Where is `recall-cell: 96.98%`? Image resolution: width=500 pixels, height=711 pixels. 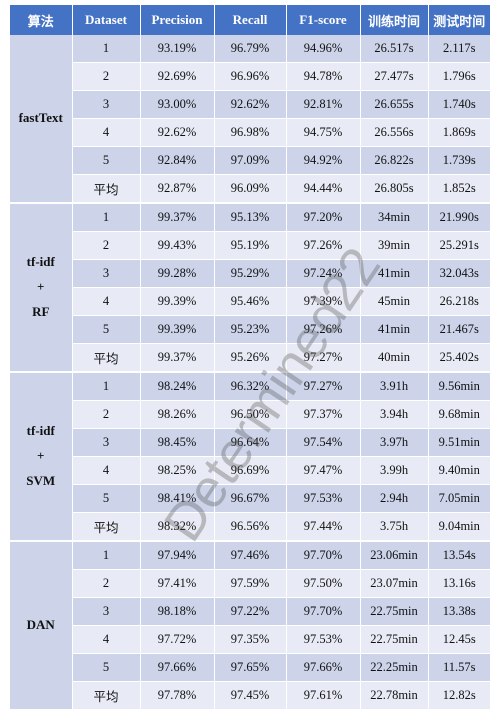
recall-cell: 96.98% is located at coordinates (250, 132).